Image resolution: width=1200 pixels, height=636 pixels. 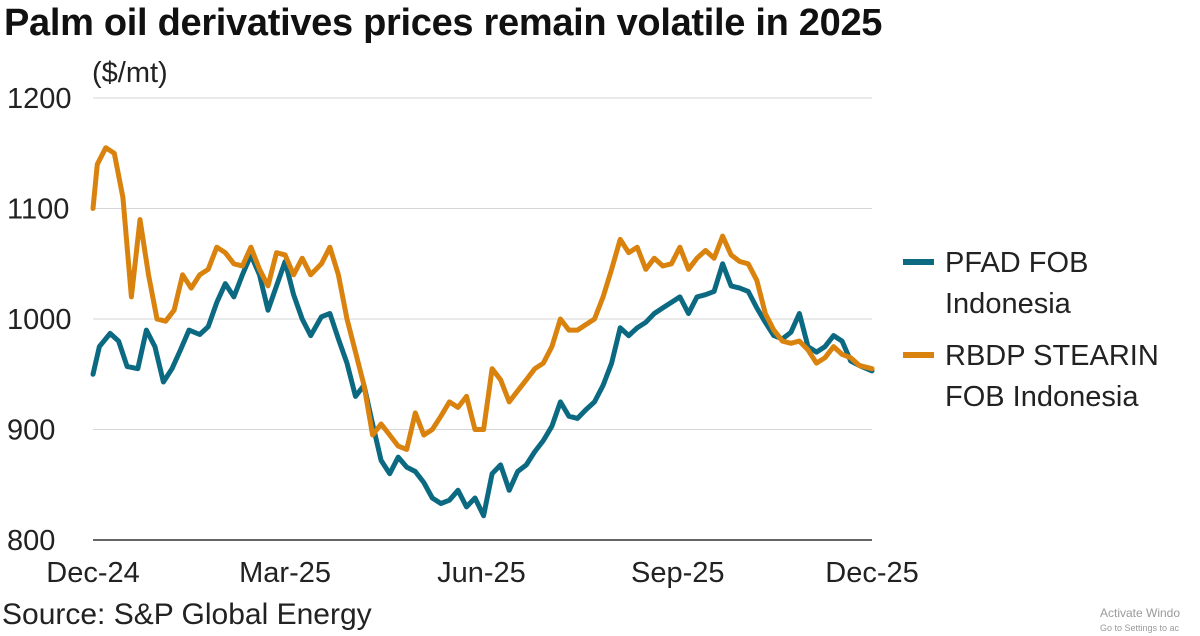 I want to click on x-tick-label: Sep-25, so click(x=678, y=573).